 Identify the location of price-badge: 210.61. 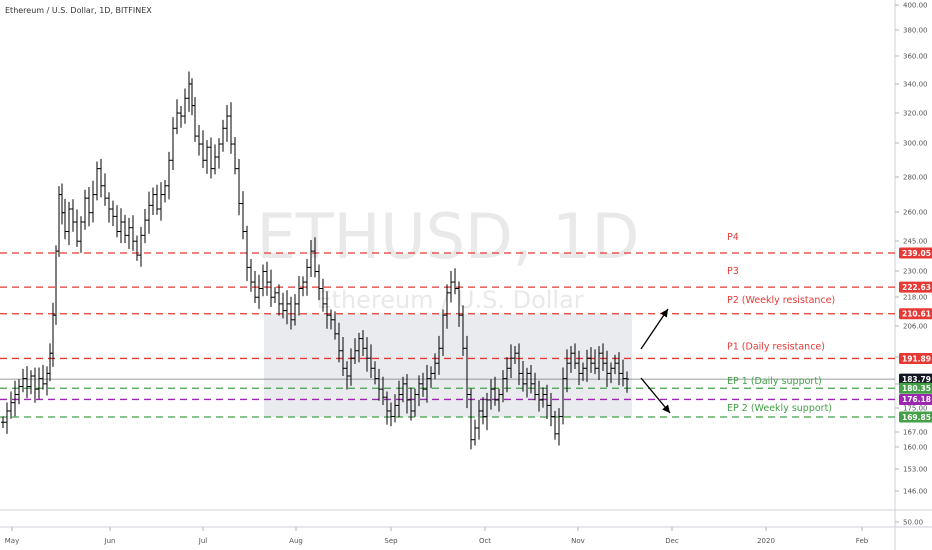
(915, 314).